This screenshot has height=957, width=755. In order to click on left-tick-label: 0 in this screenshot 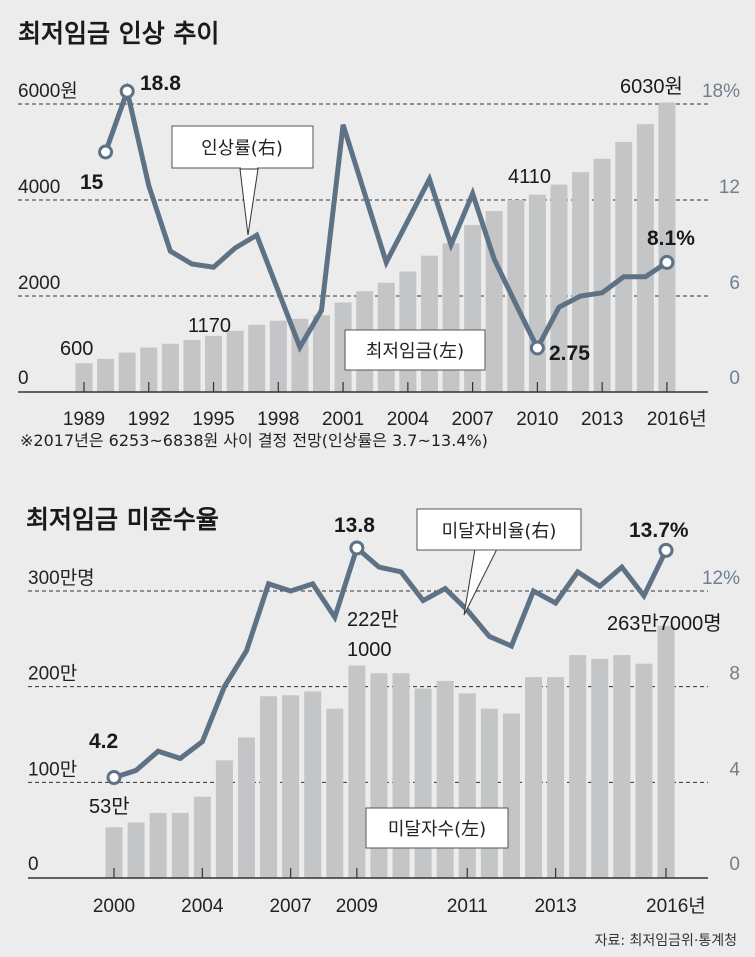, I will do `click(33, 864)`.